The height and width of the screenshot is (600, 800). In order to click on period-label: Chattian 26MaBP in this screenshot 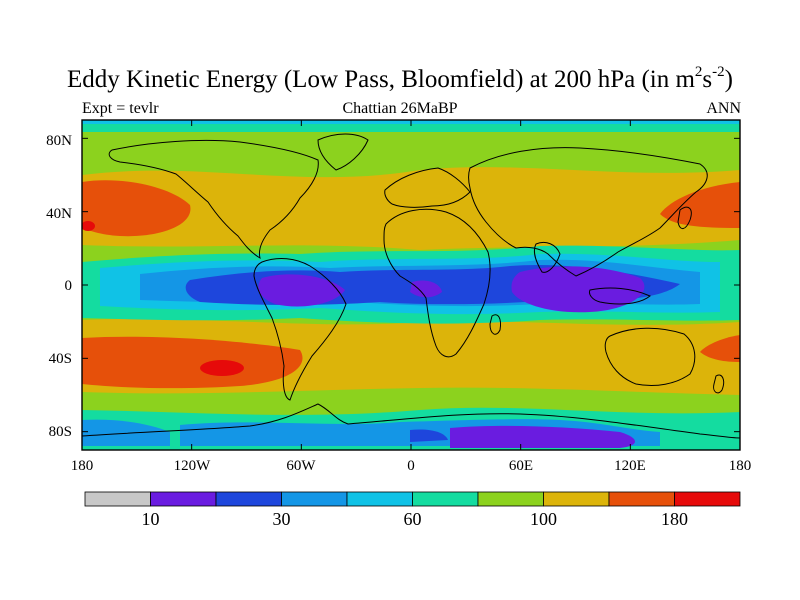, I will do `click(400, 108)`.